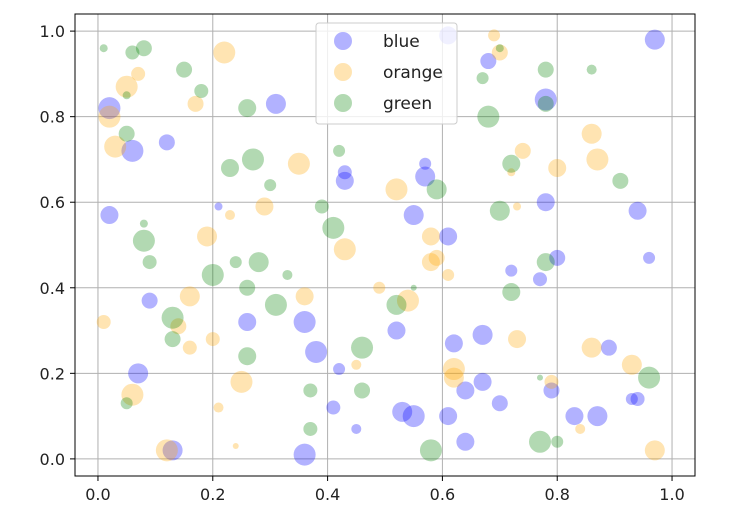 The width and height of the screenshot is (747, 532). I want to click on legend-label-blue: blue, so click(401, 42).